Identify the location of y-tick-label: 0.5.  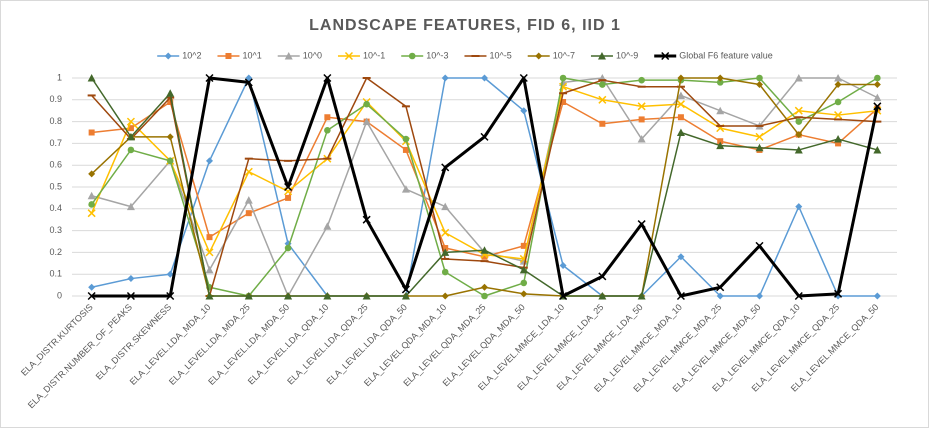
(55, 186).